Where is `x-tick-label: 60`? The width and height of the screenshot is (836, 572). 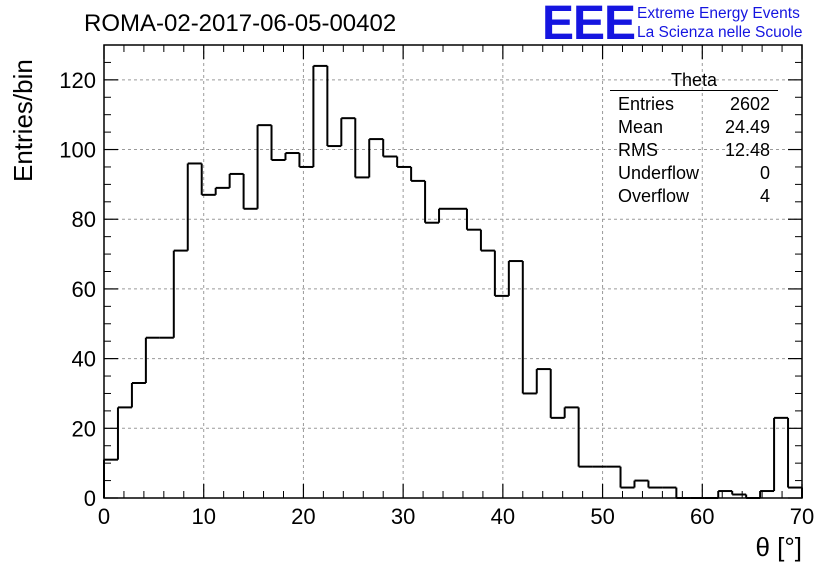 x-tick-label: 60 is located at coordinates (702, 516).